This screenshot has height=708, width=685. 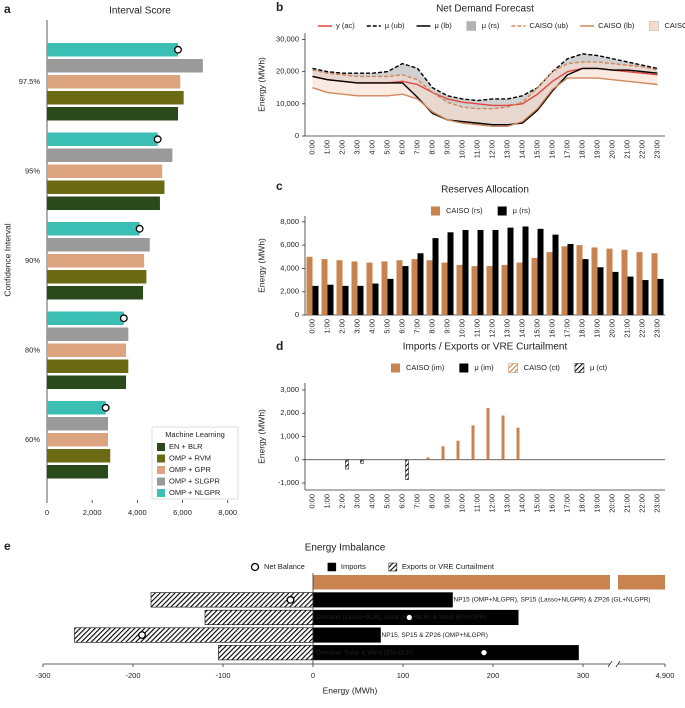 What do you see at coordinates (195, 480) in the screenshot?
I see `legend-label: OMP + SLGPR` at bounding box center [195, 480].